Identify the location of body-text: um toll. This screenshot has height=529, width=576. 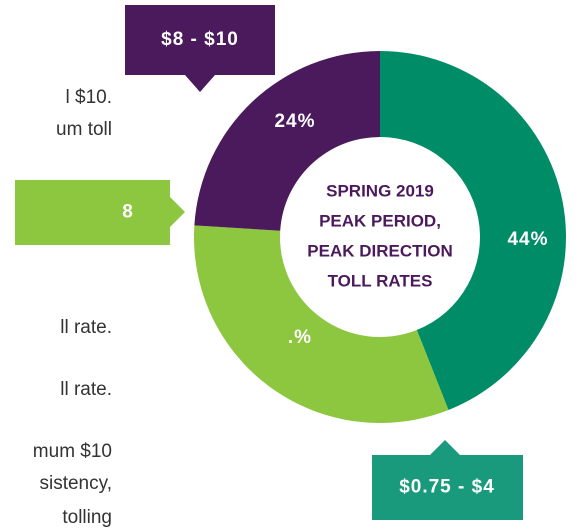
(84, 129).